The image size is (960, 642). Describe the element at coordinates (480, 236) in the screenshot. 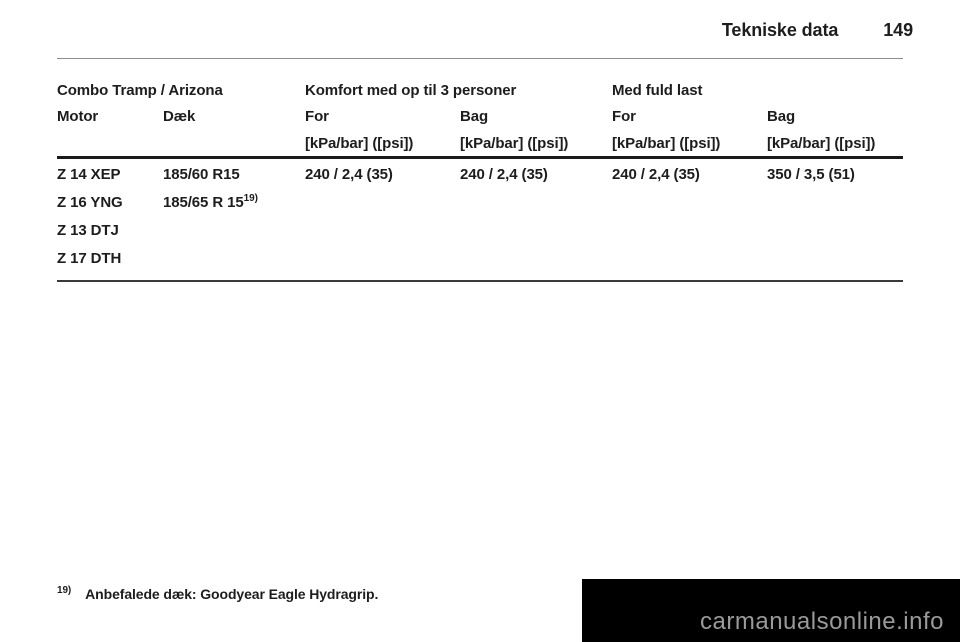

I see `table-row: Z 13 DTJ` at that location.